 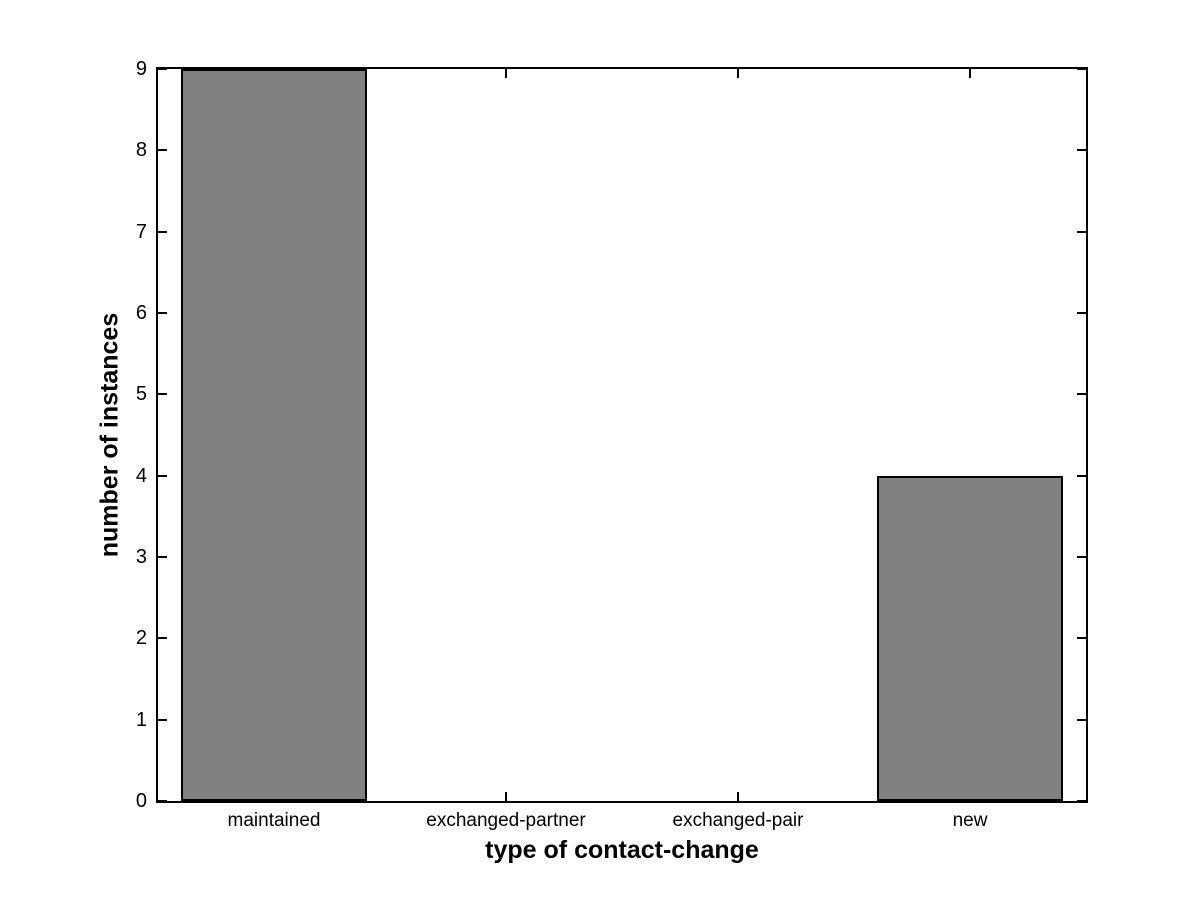 What do you see at coordinates (109, 435) in the screenshot?
I see `y-axis-label: number of instances` at bounding box center [109, 435].